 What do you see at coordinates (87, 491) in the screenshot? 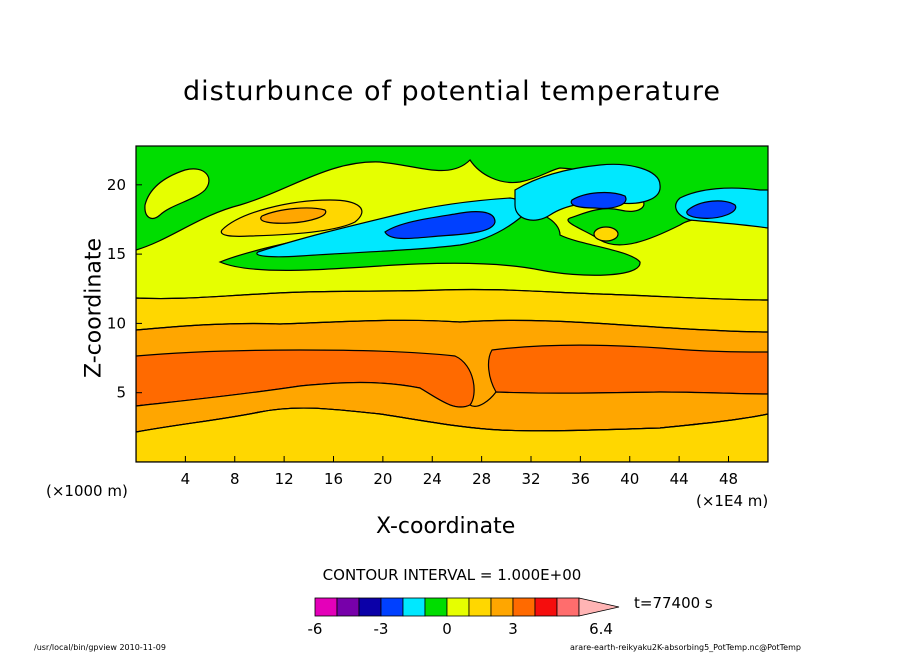
I see `z-unit-label: (×1000 m)` at bounding box center [87, 491].